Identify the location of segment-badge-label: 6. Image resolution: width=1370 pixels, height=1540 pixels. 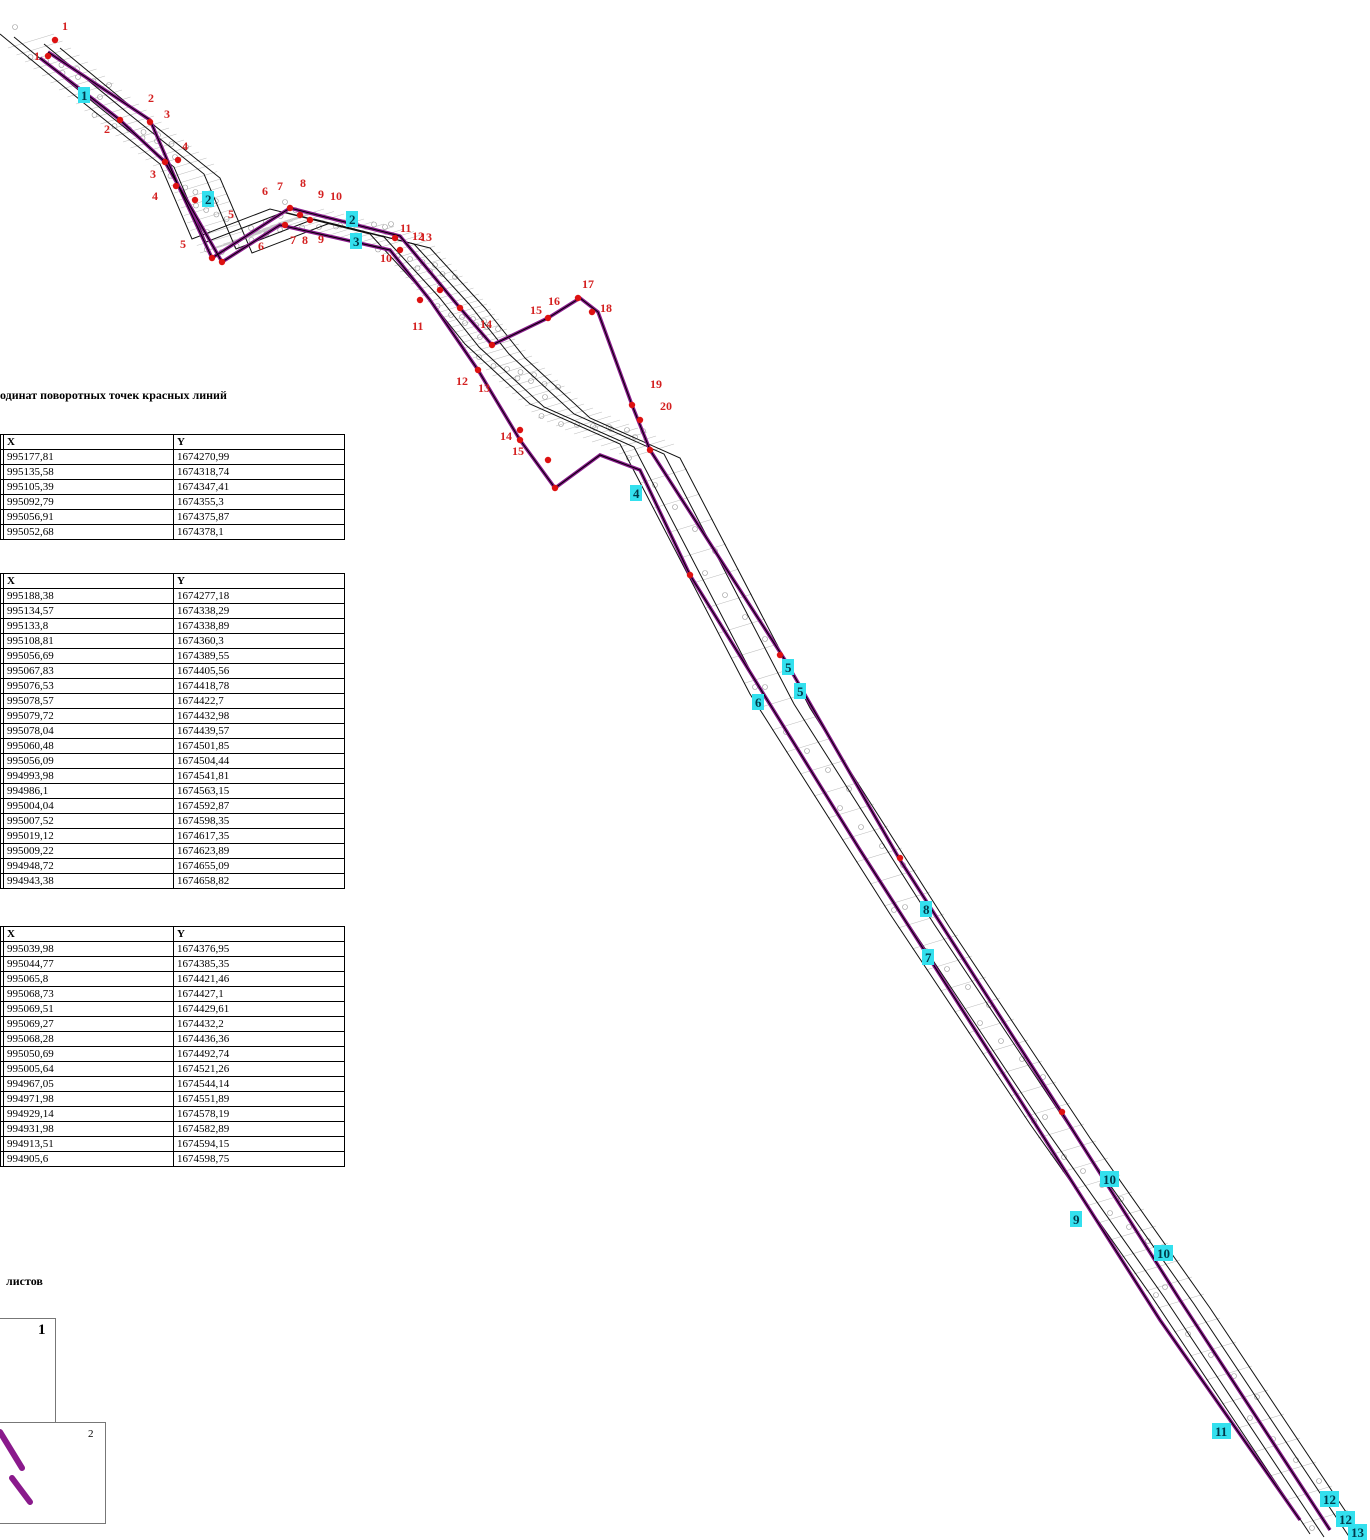
(758, 702).